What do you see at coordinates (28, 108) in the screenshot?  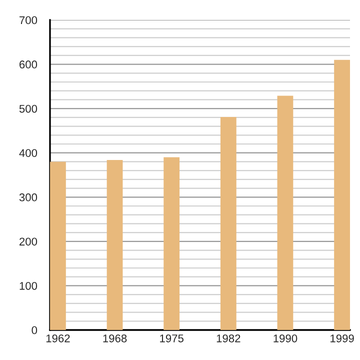 I see `y-tick-label: 500` at bounding box center [28, 108].